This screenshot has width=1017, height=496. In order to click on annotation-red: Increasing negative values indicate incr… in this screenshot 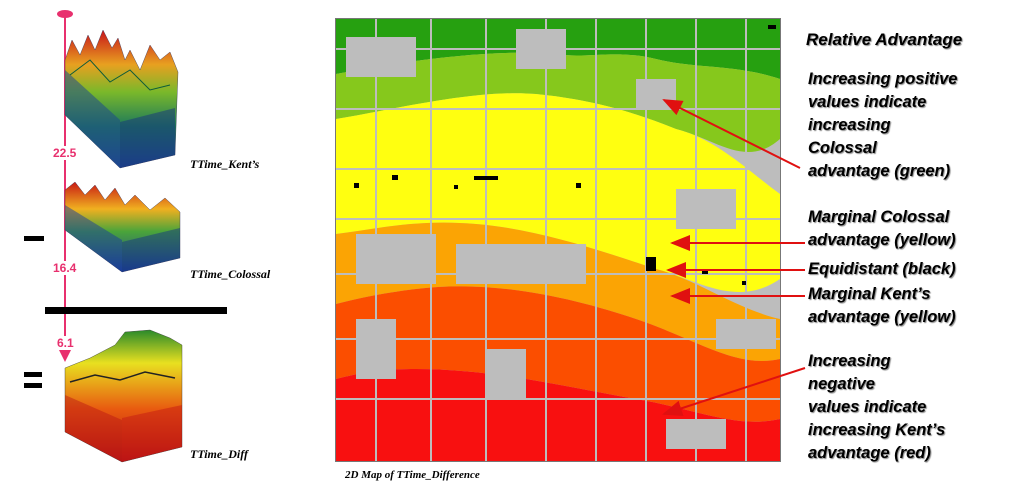, I will do `click(877, 407)`.